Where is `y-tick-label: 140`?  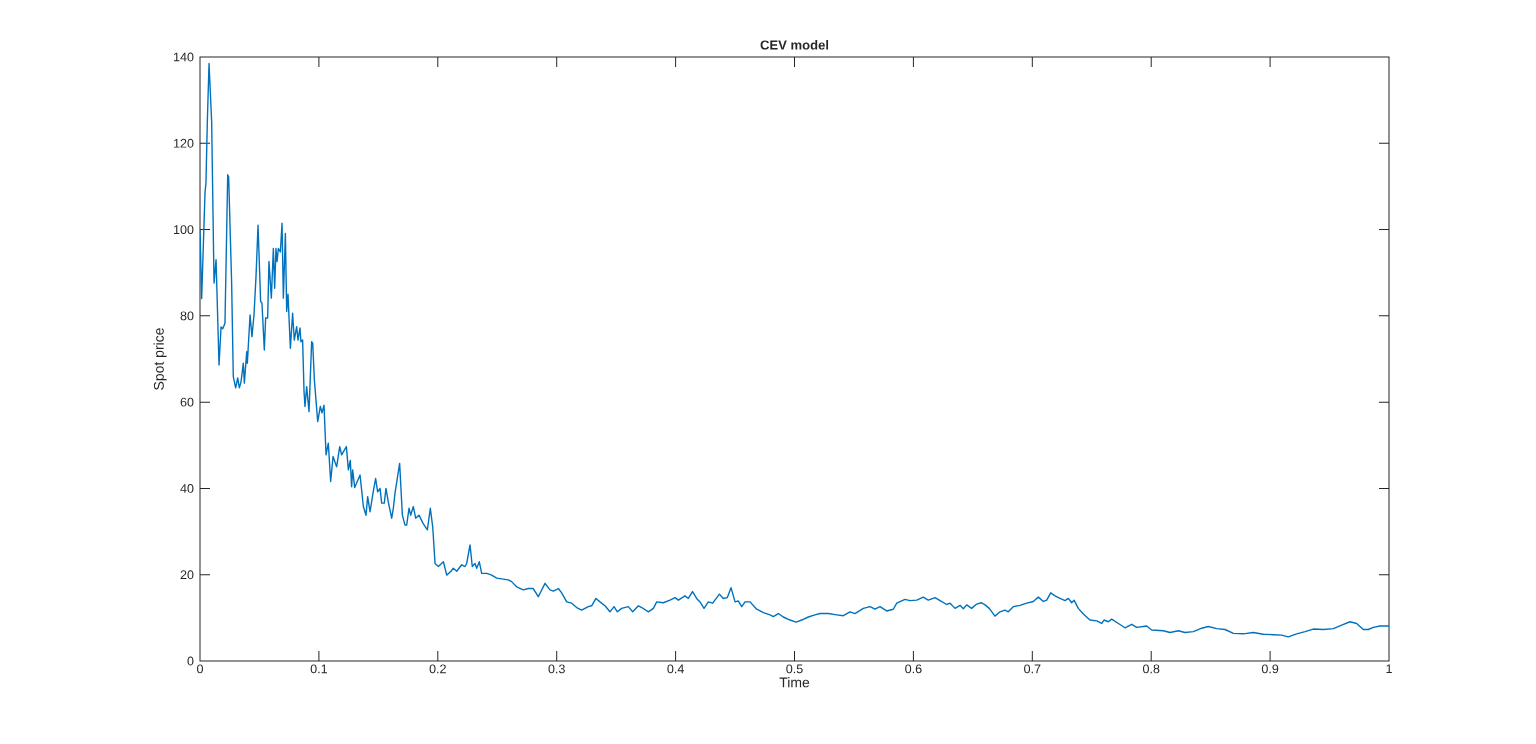 y-tick-label: 140 is located at coordinates (184, 57).